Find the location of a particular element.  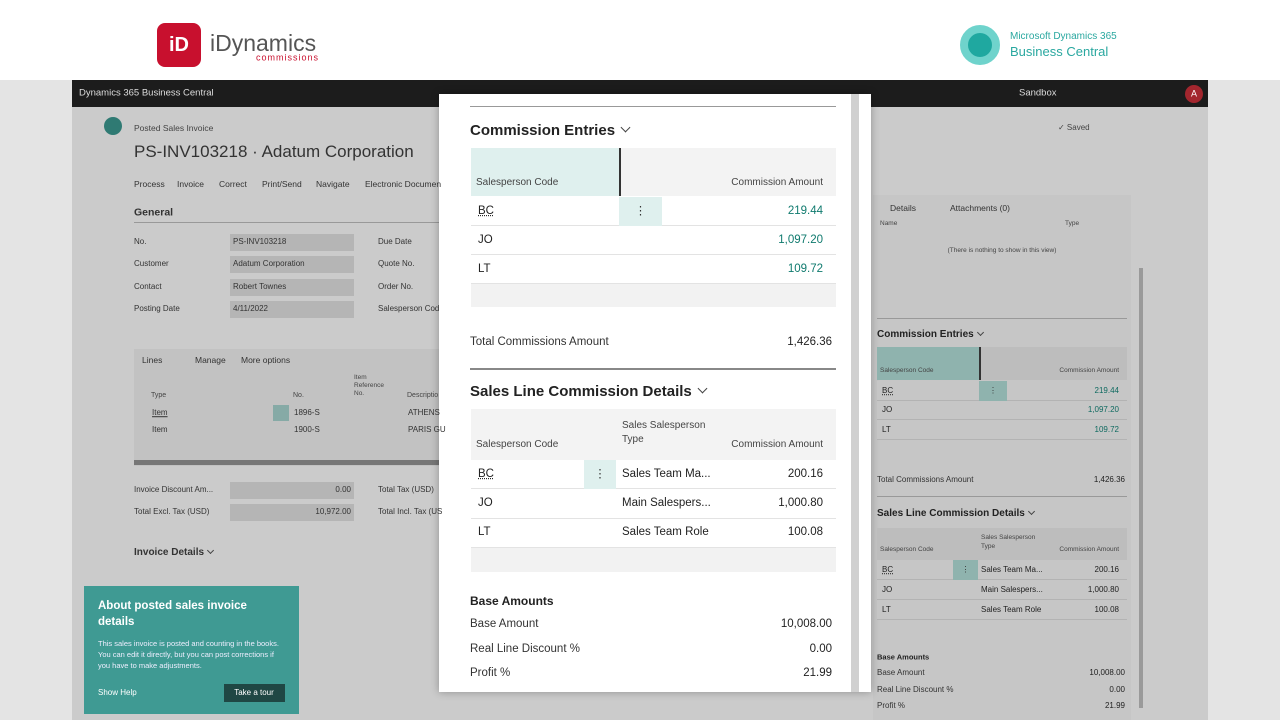

factbox-scrollbar is located at coordinates (1141, 488).